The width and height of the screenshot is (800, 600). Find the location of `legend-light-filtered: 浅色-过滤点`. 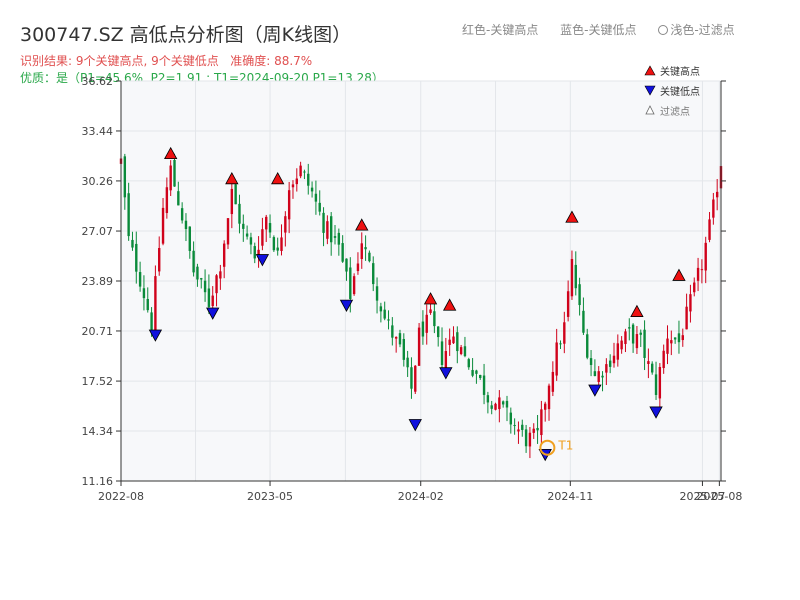

legend-light-filtered: 浅色-过滤点 is located at coordinates (705, 30).